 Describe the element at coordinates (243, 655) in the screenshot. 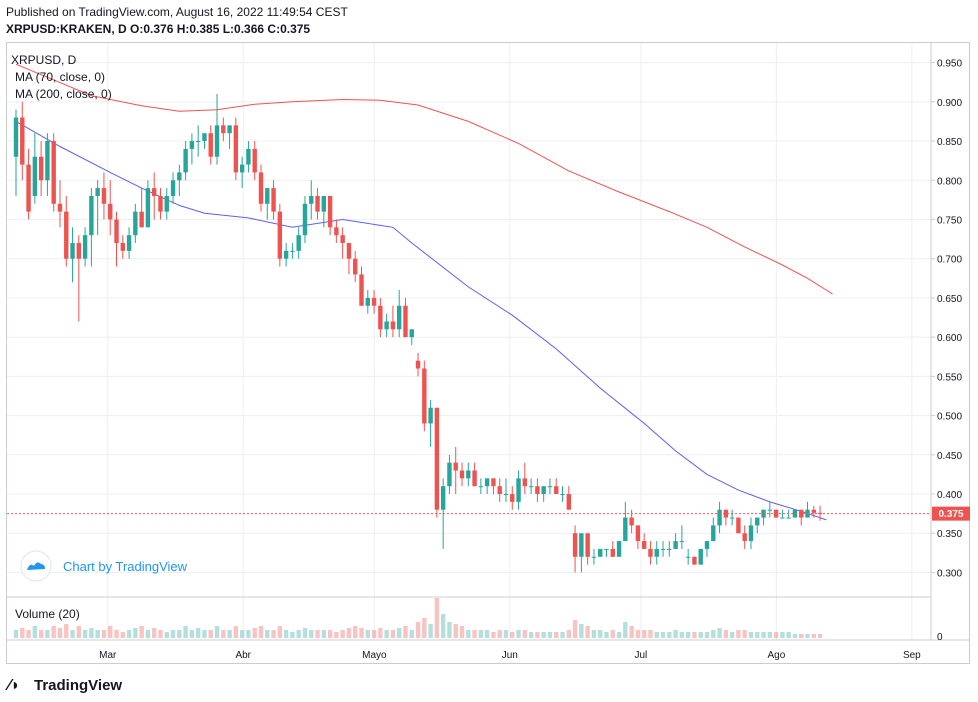

I see `time-tick-label: Abr` at that location.